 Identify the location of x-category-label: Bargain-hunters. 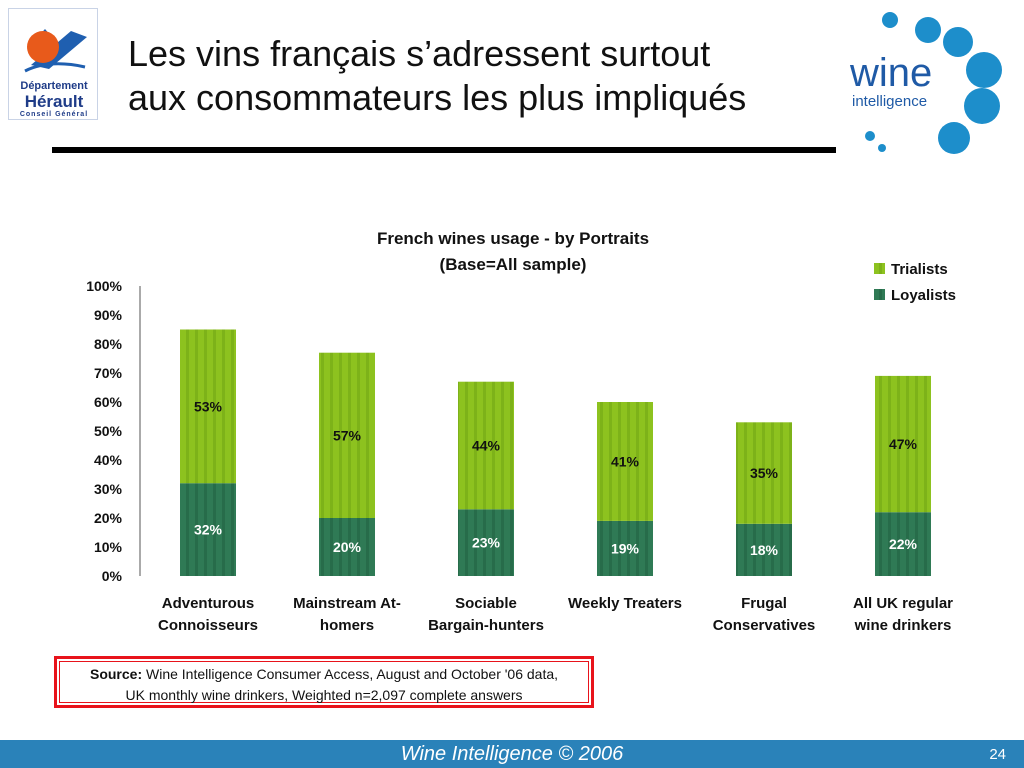
(486, 625).